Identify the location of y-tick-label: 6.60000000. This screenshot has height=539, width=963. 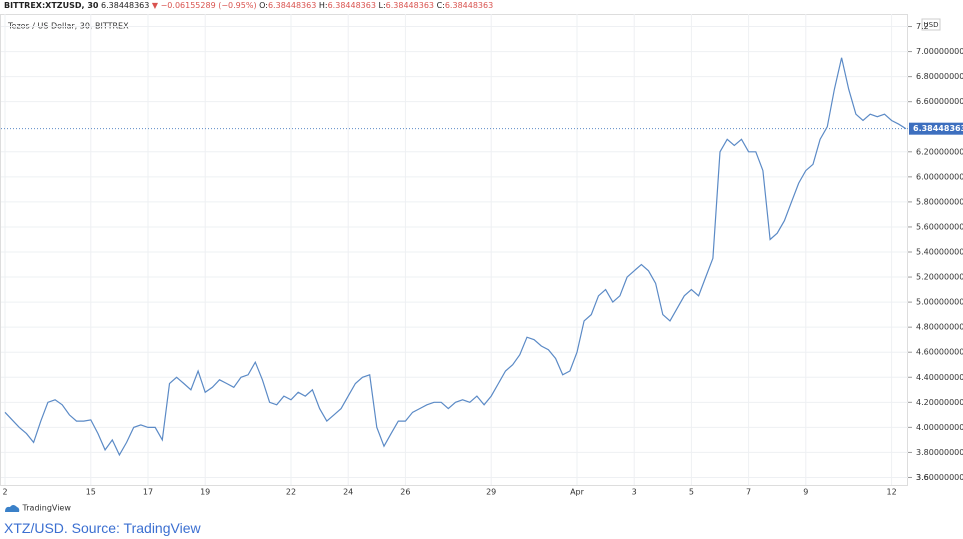
(939, 101).